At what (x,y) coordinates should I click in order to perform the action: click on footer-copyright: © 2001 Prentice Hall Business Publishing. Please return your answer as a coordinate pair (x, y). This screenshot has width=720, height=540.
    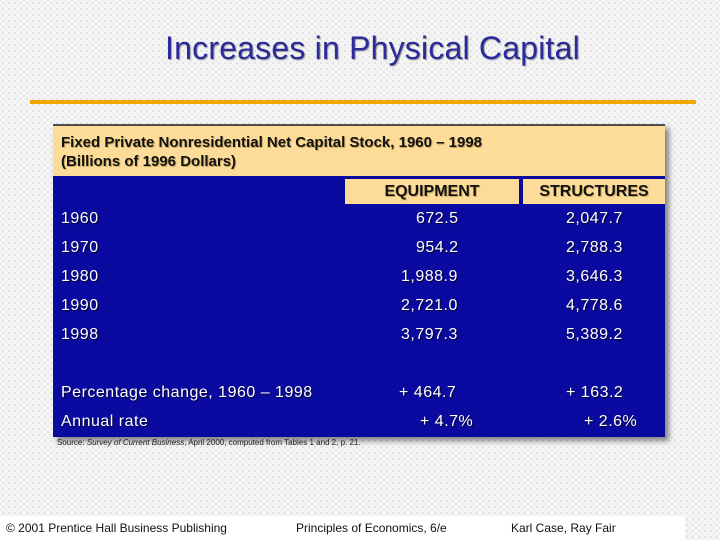
    Looking at the image, I should click on (116, 528).